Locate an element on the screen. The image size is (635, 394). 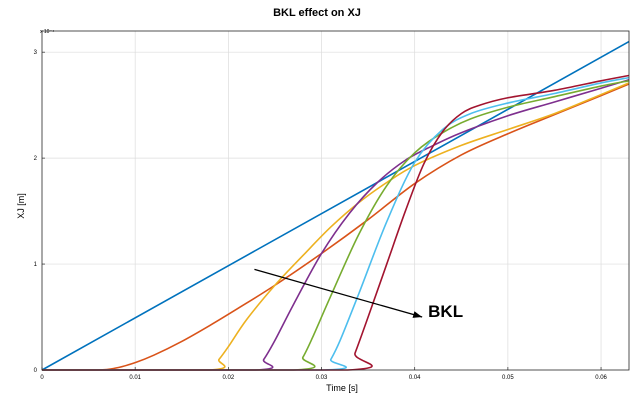
x-tick-label: 0.05 is located at coordinates (508, 378).